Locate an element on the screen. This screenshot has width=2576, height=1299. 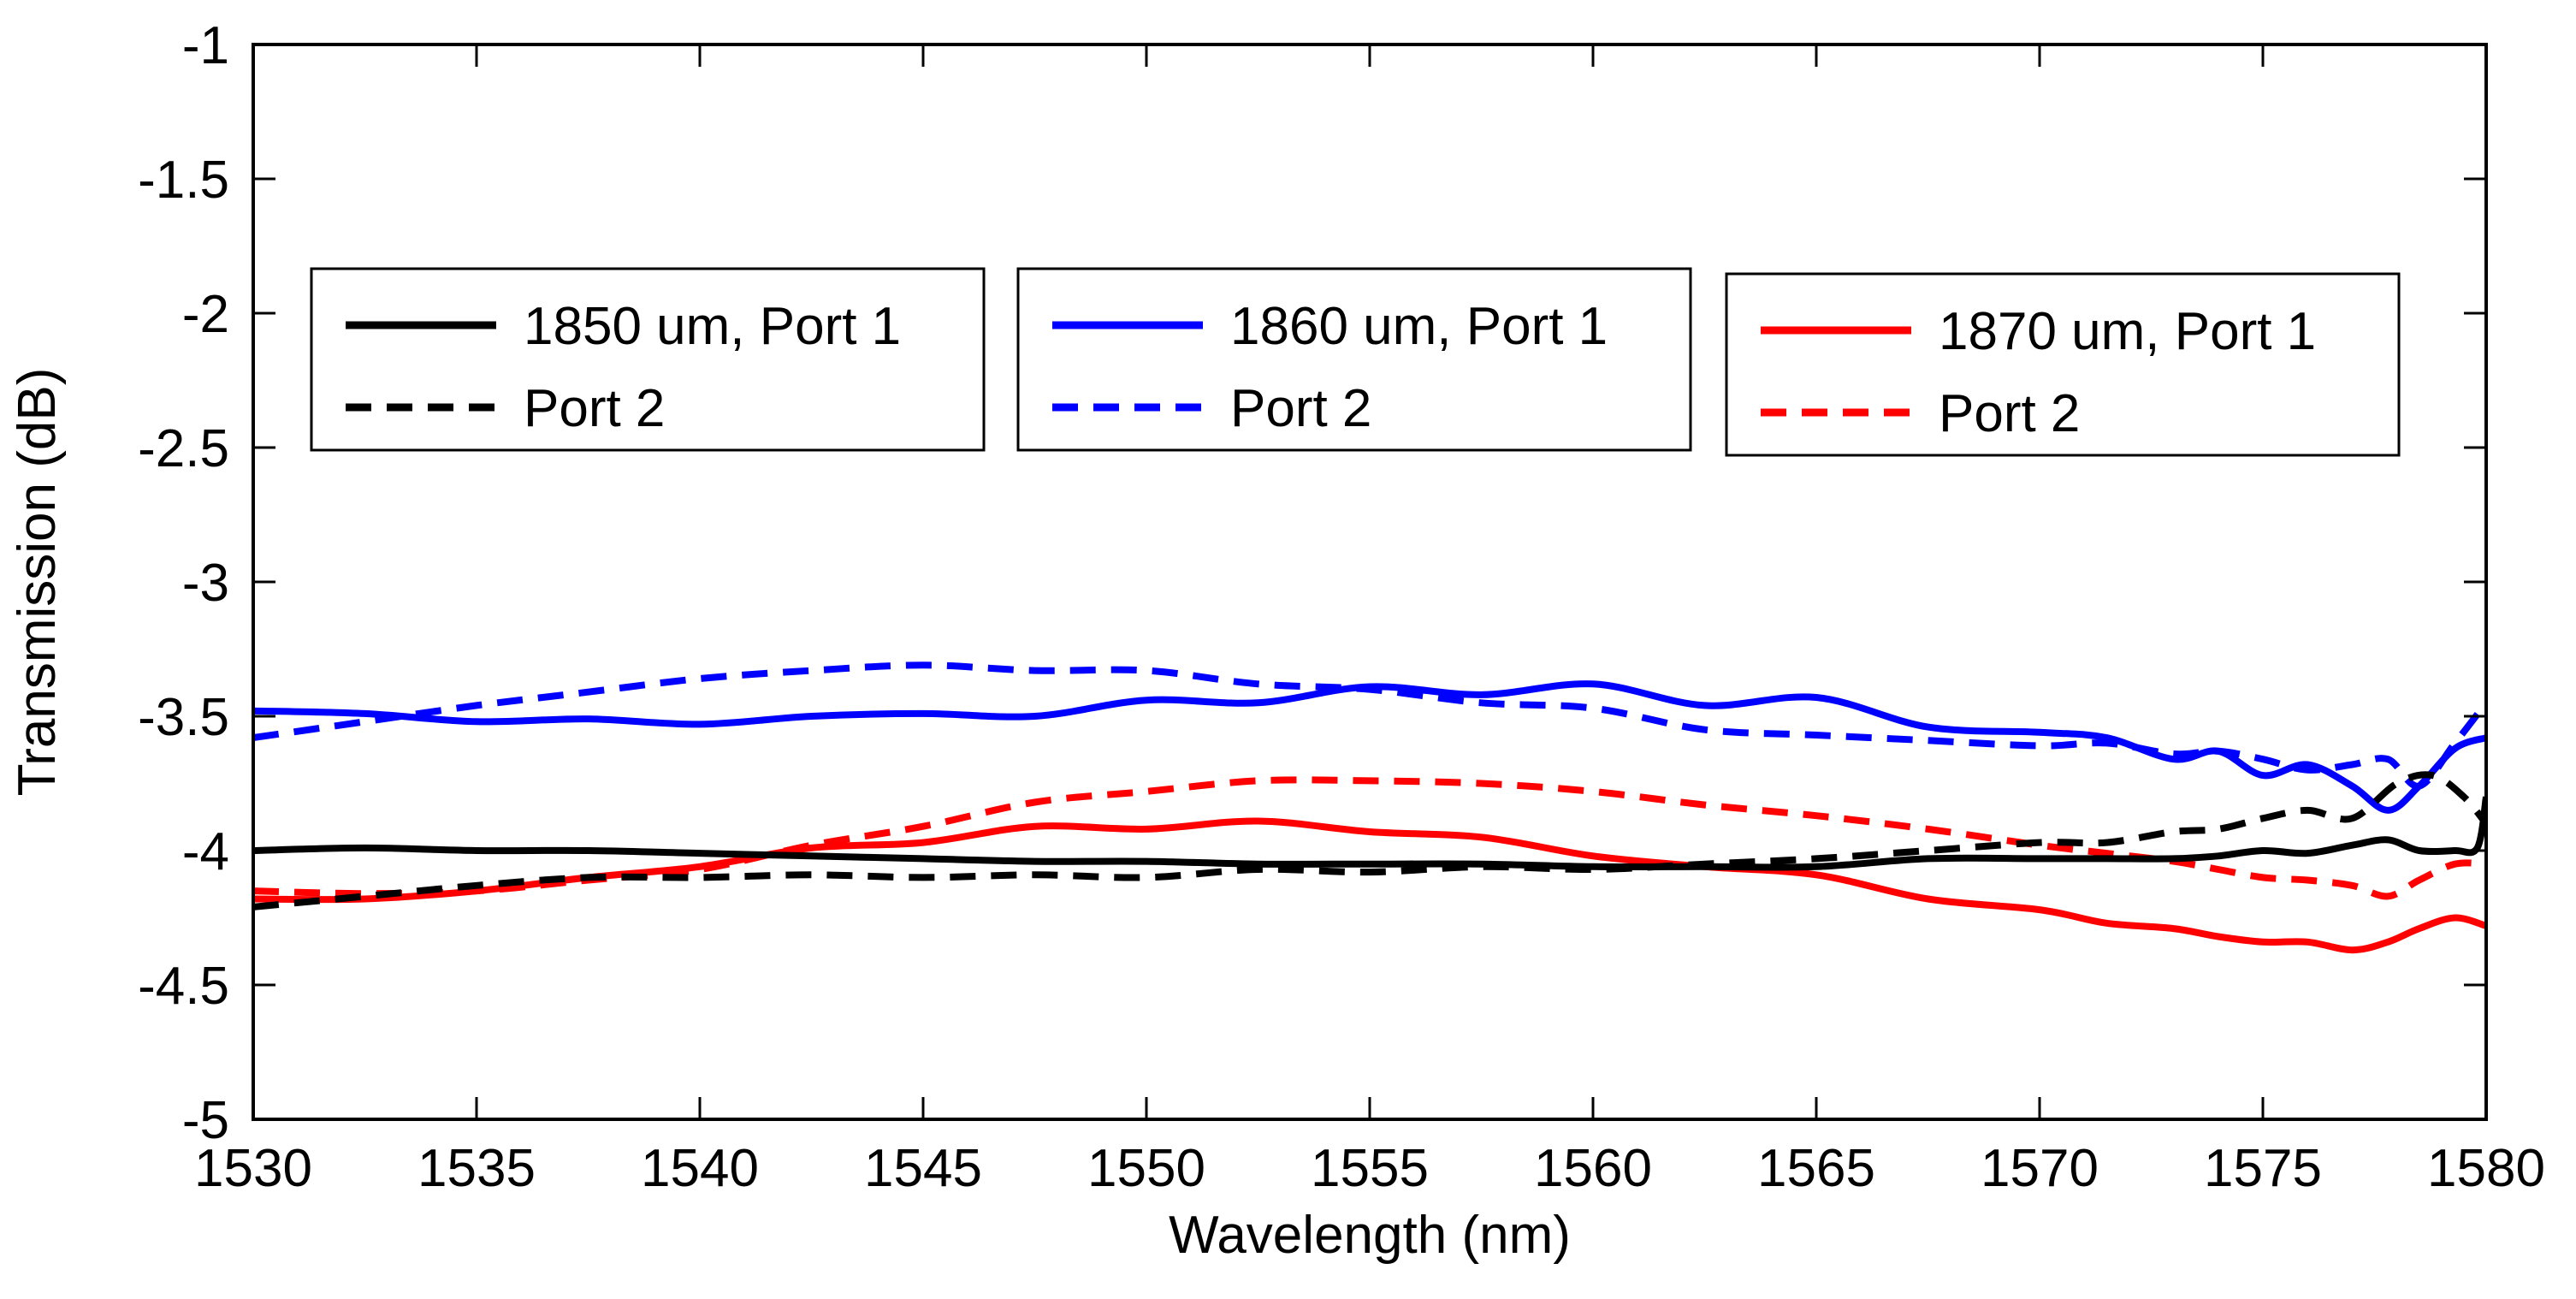
x-tick-label: 1570 is located at coordinates (2040, 1168).